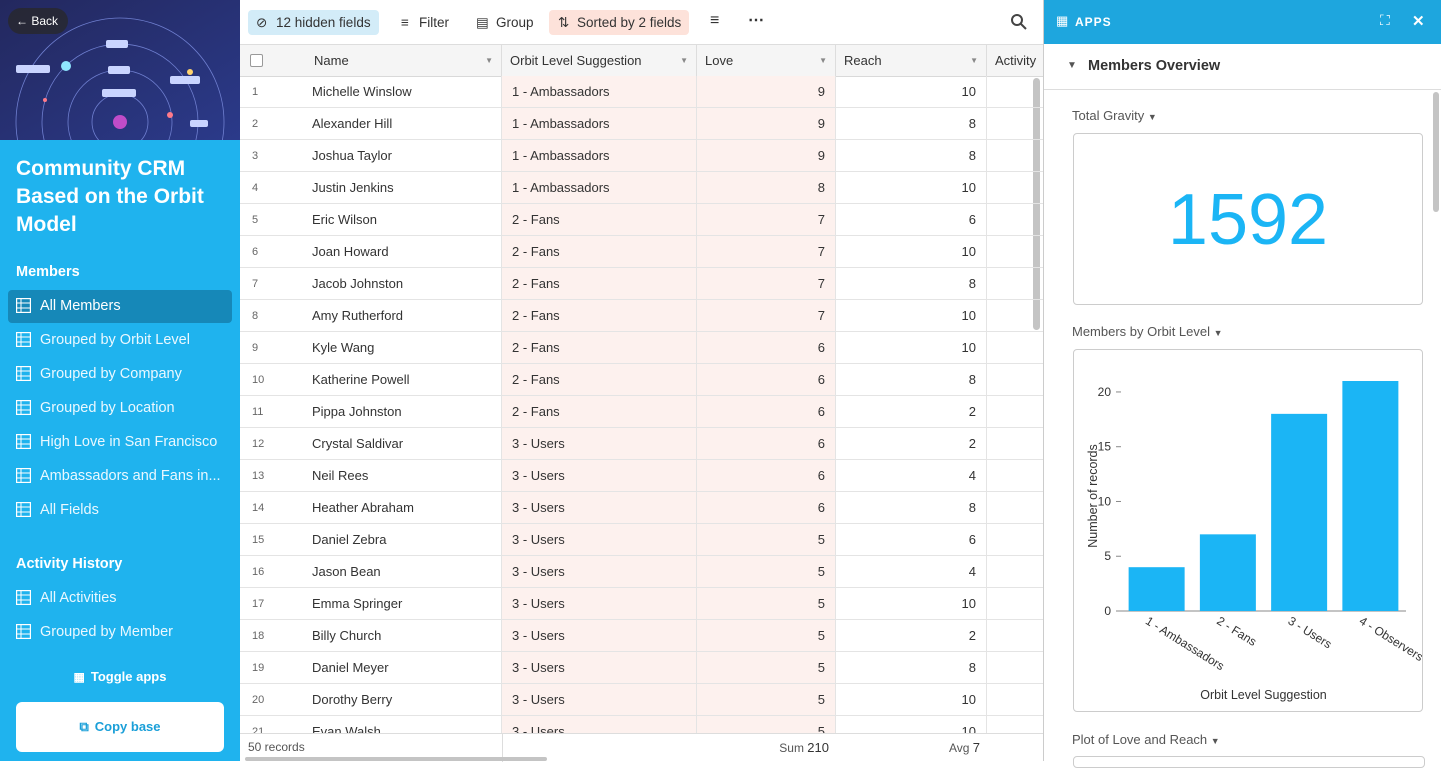 The height and width of the screenshot is (768, 1456). What do you see at coordinates (1146, 739) in the screenshot?
I see `widget-label: Plot of Love and Reach ▼` at bounding box center [1146, 739].